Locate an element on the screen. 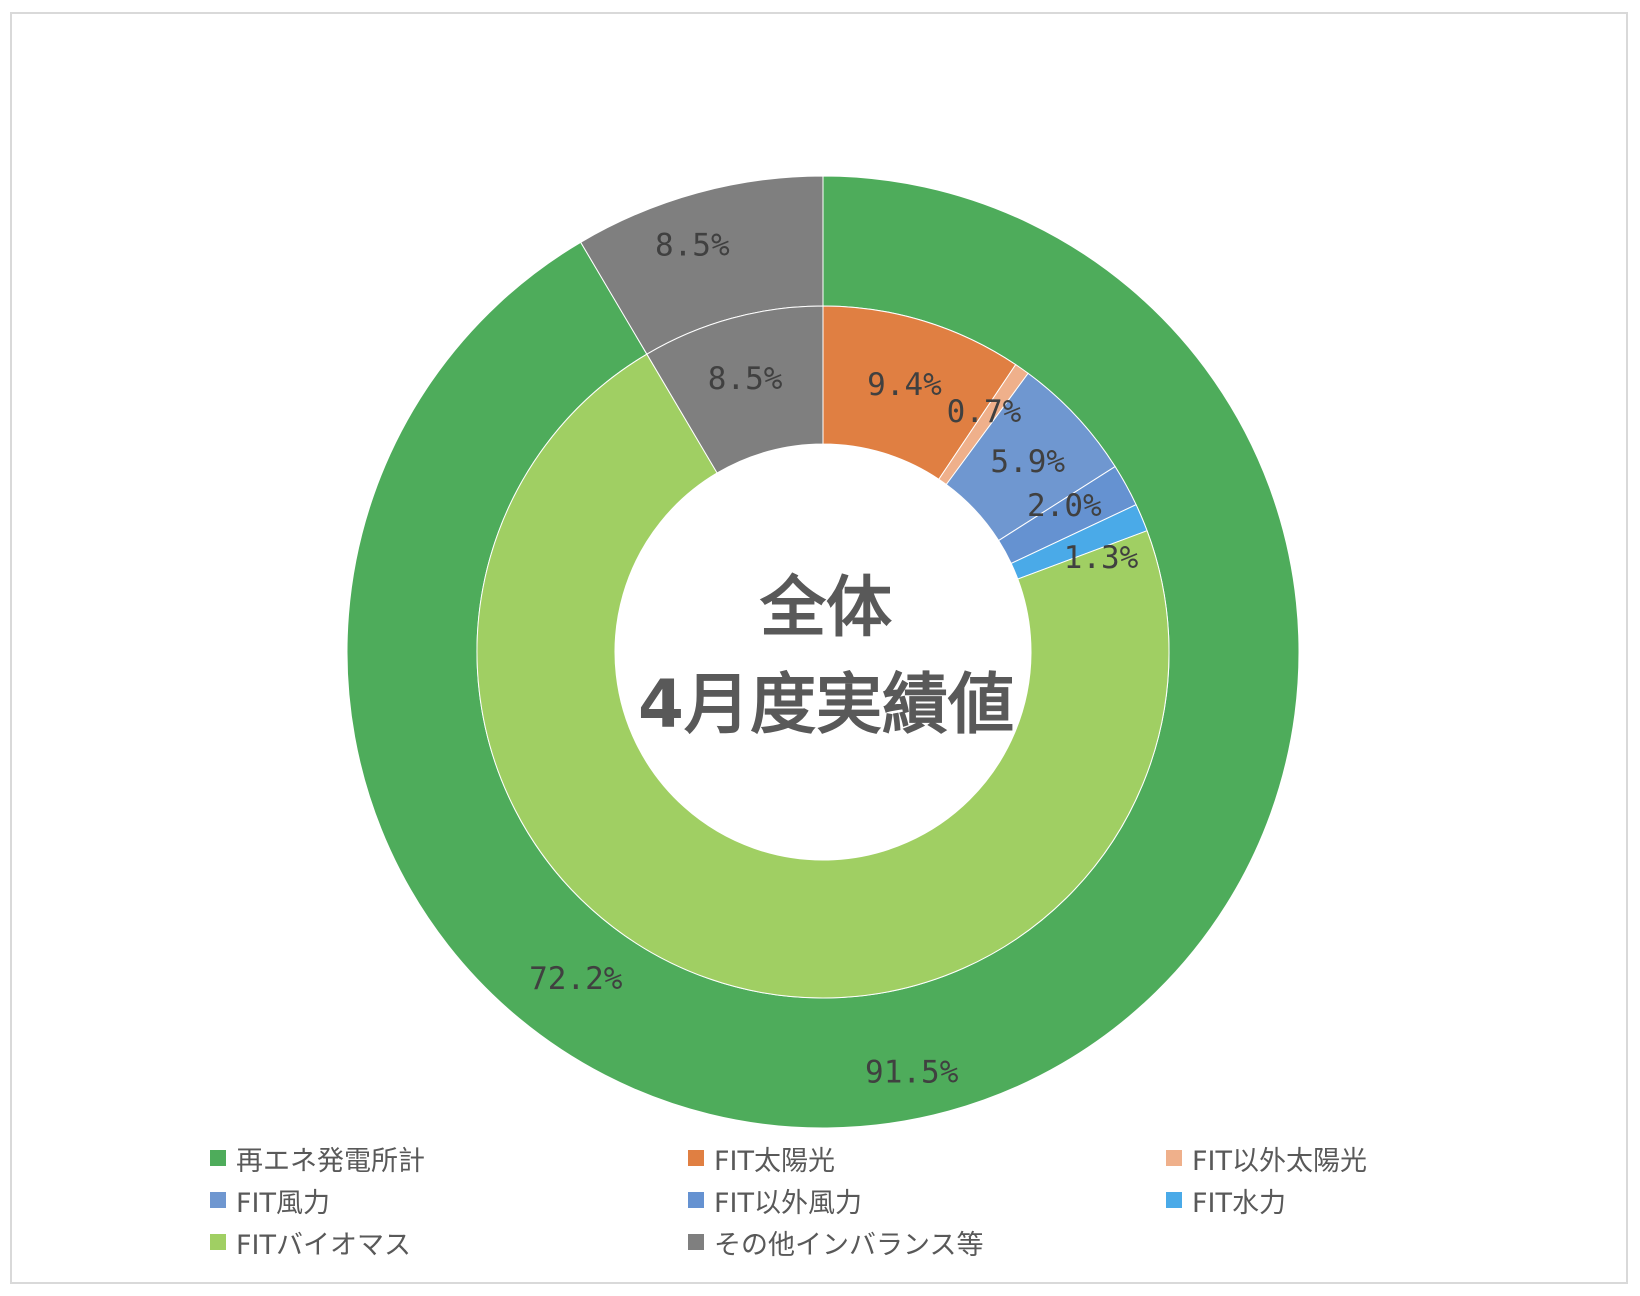 Image resolution: width=1640 pixels, height=1296 pixels. legend-label: FIT水力 is located at coordinates (1239, 1203).